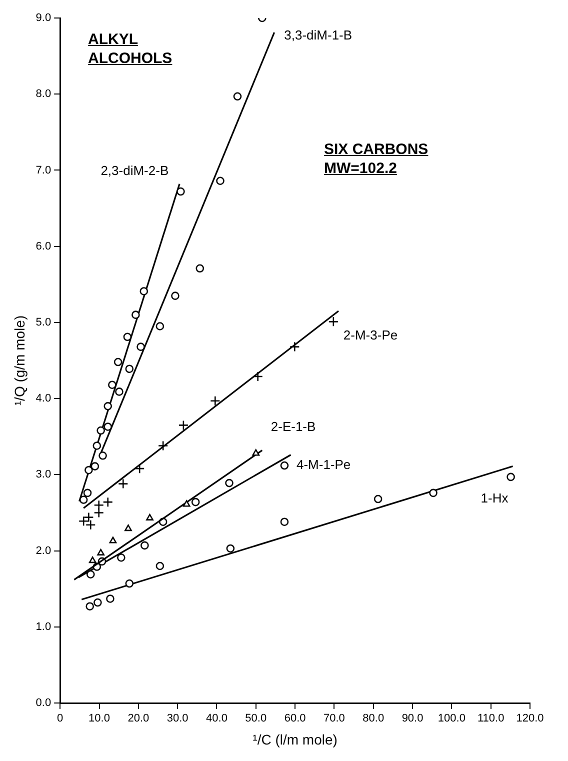 The width and height of the screenshot is (568, 761). I want to click on y-tick-label: 8.0, so click(44, 94).